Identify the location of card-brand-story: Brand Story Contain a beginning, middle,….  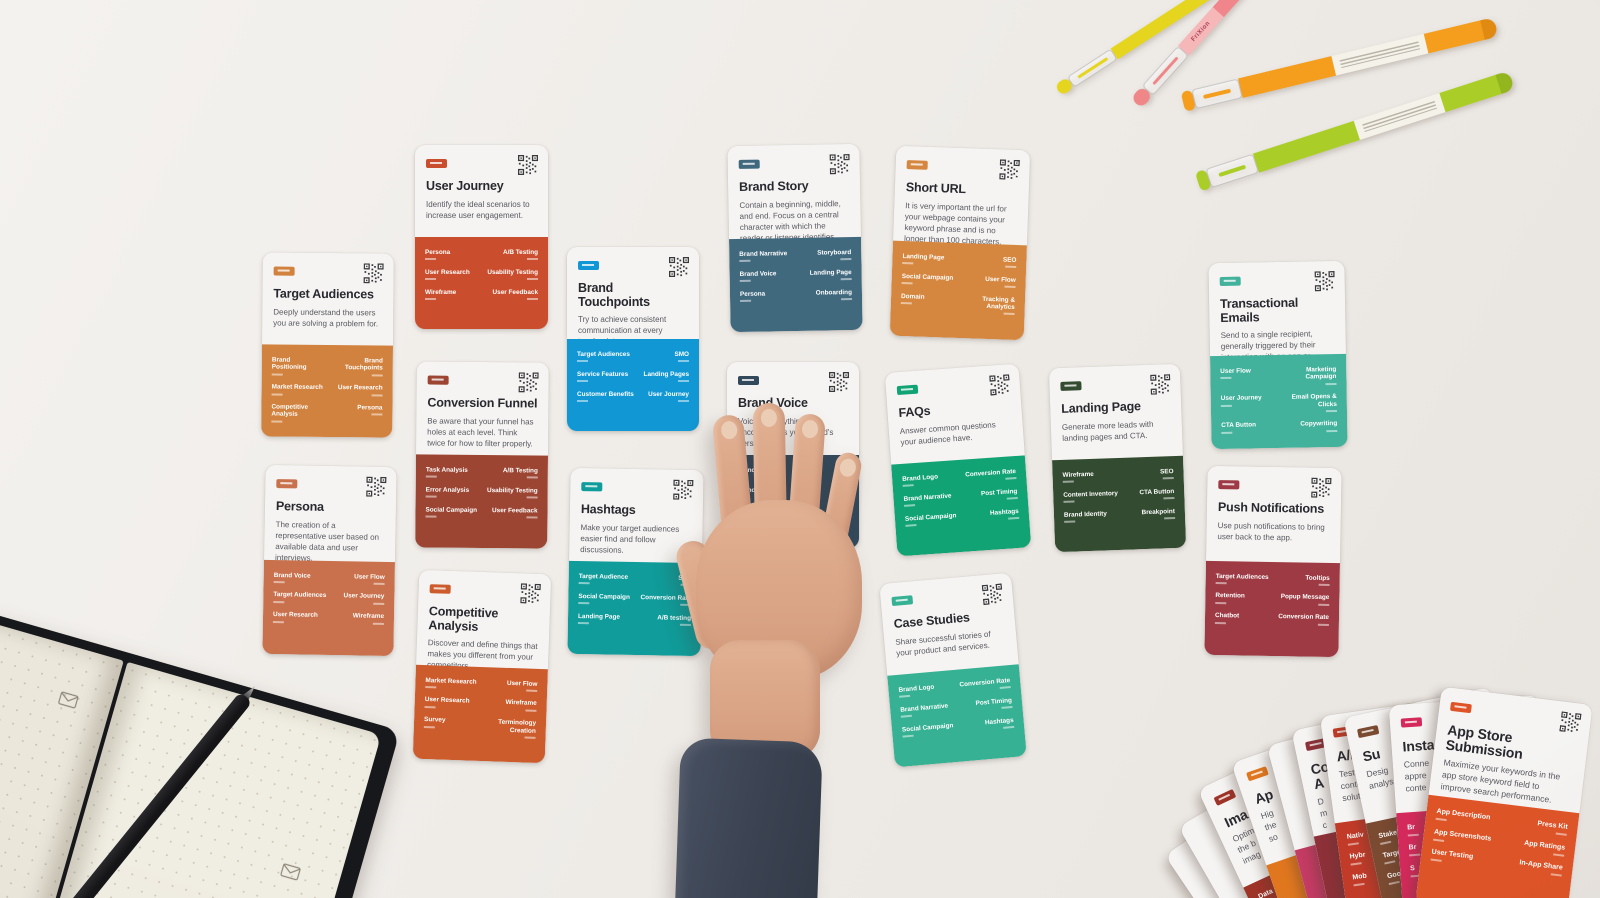
(795, 238).